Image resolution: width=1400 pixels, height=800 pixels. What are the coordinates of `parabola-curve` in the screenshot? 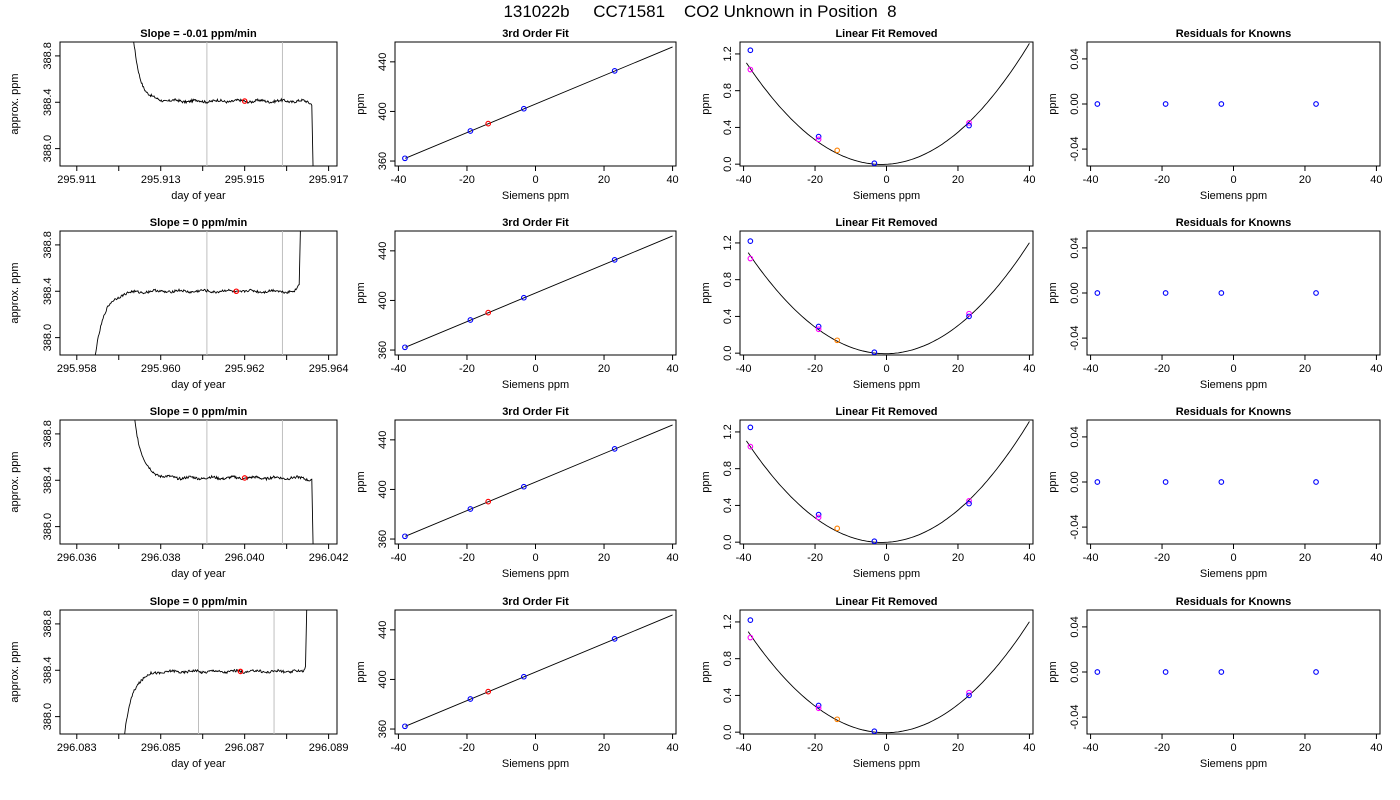 It's located at (888, 677).